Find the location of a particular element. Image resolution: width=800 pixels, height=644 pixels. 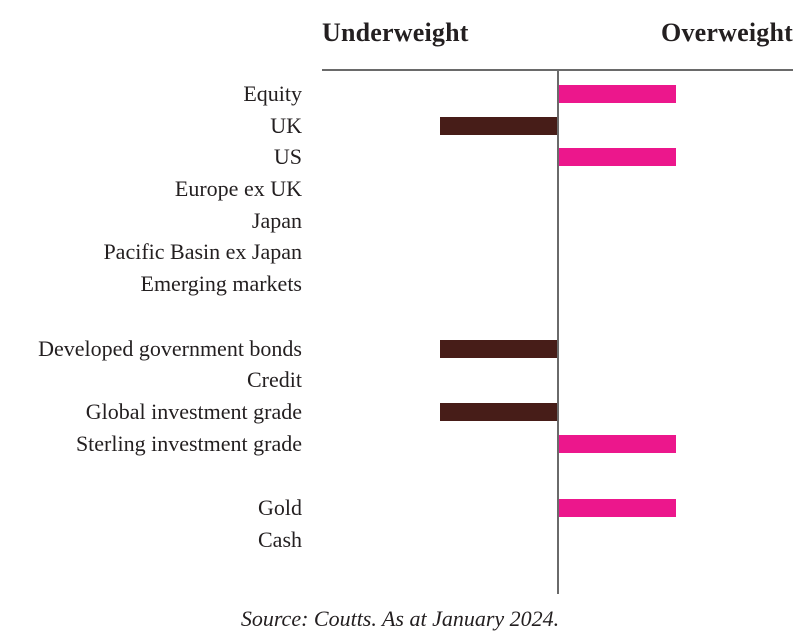

chart-row: Gold is located at coordinates (400, 509).